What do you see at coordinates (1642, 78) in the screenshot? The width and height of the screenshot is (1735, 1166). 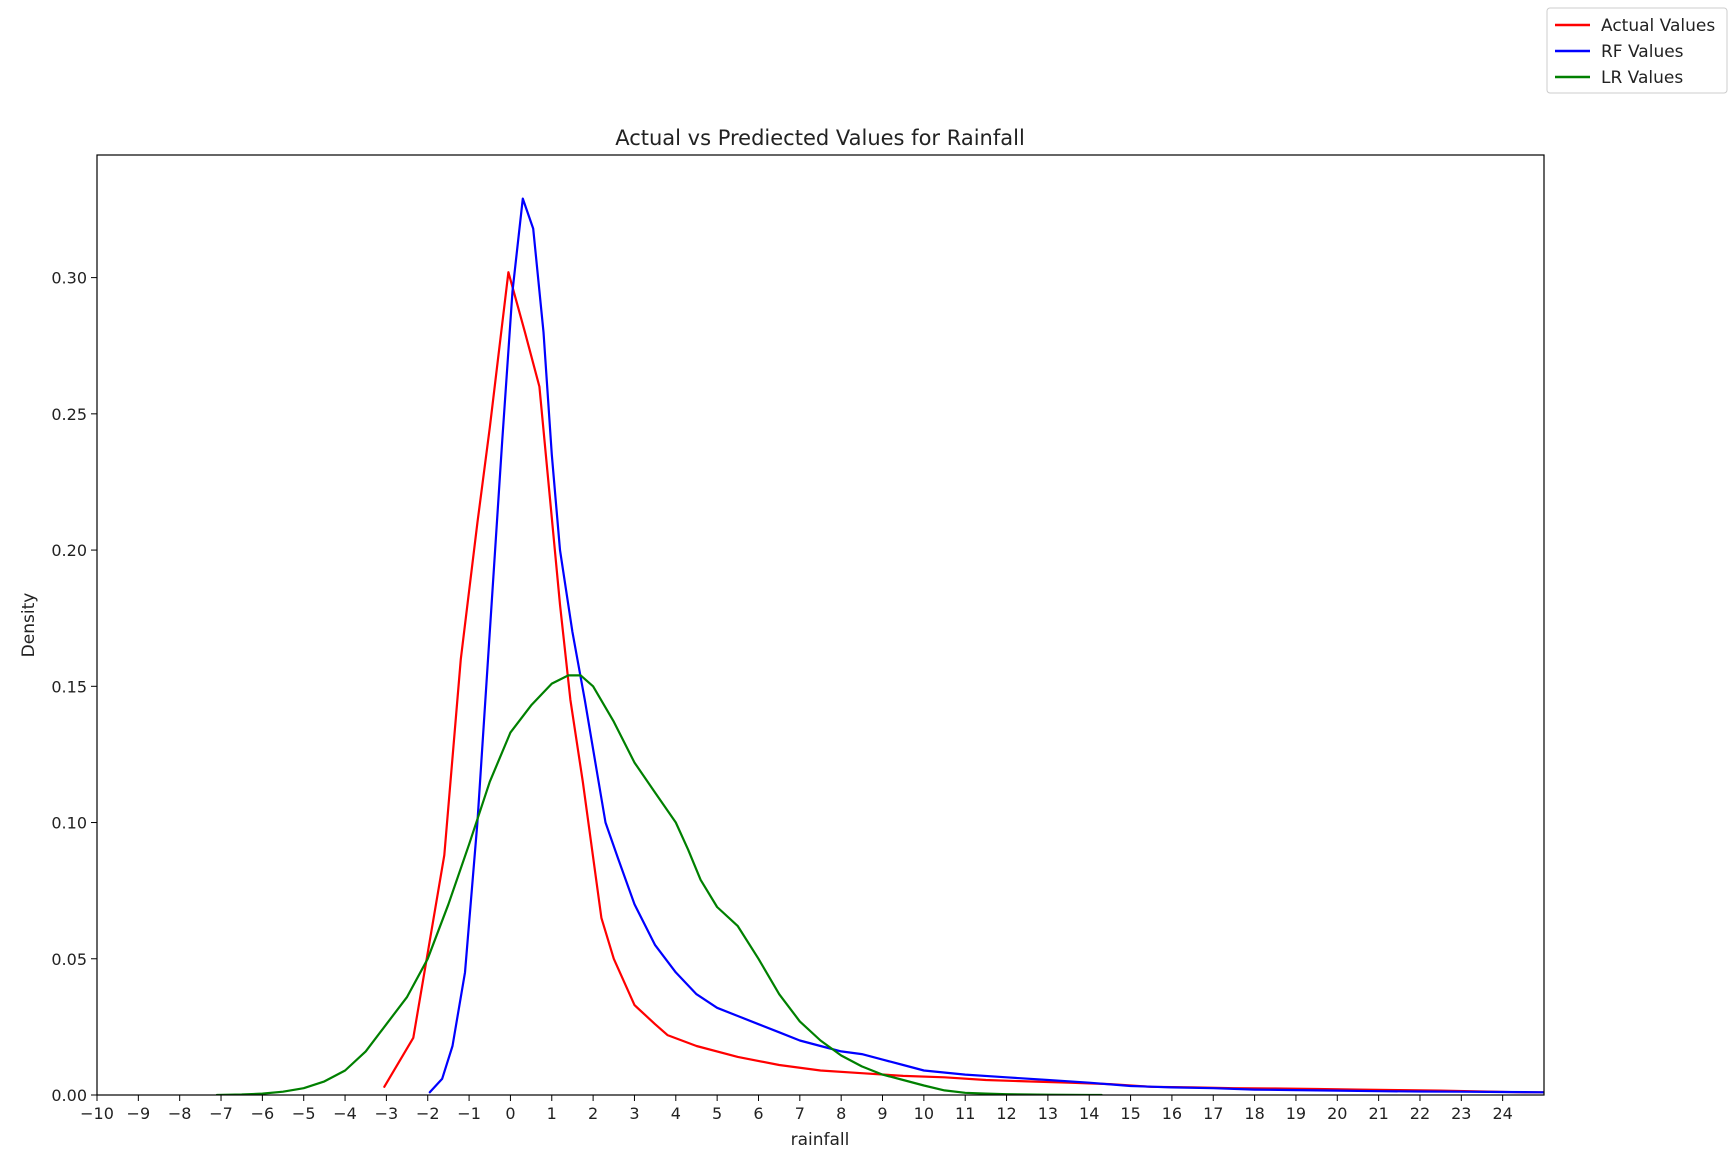 I see `legend-label-lr-values: LR Values` at bounding box center [1642, 78].